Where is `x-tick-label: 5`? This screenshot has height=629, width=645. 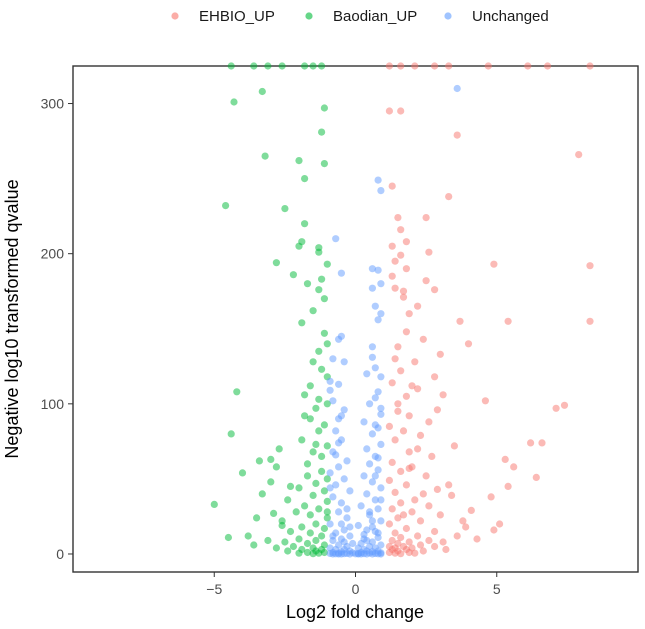 x-tick-label: 5 is located at coordinates (497, 589).